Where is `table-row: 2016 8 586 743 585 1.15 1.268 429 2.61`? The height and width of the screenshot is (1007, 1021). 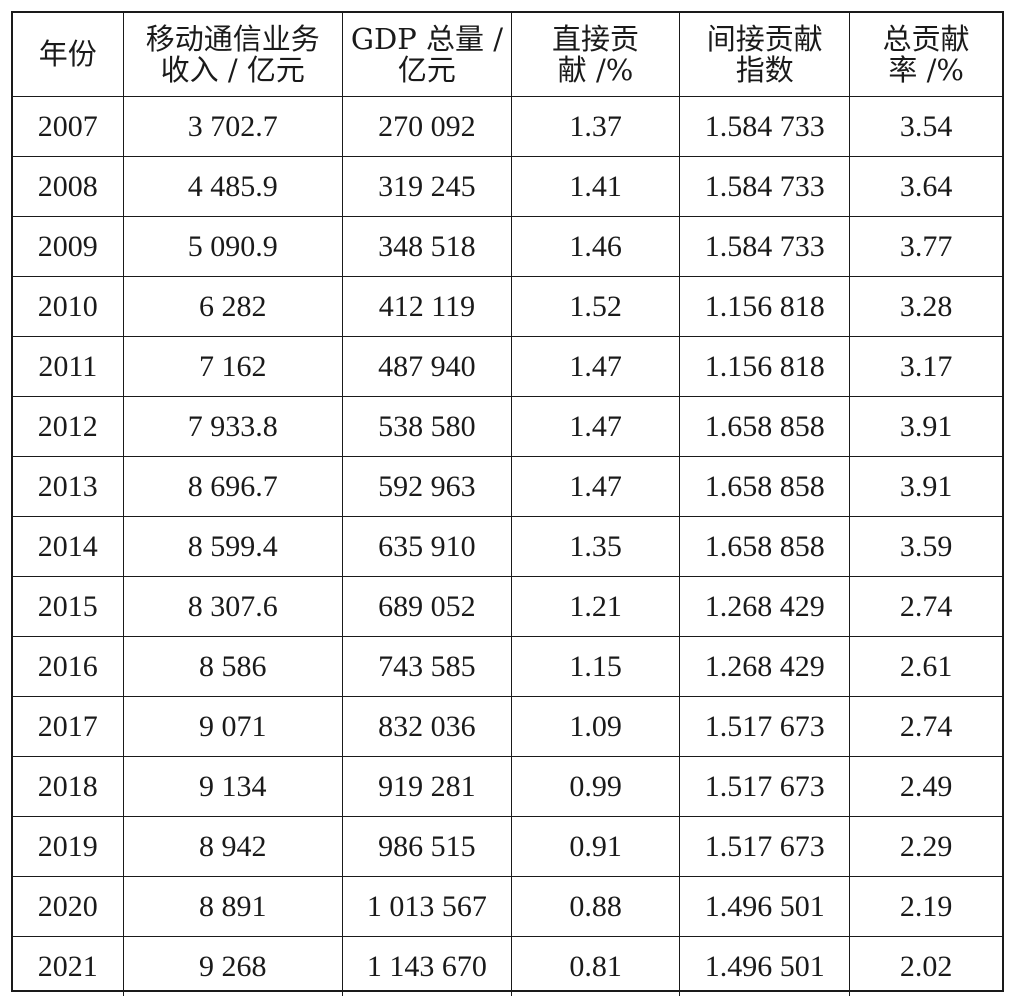 table-row: 2016 8 586 743 585 1.15 1.268 429 2.61 is located at coordinates (507, 666).